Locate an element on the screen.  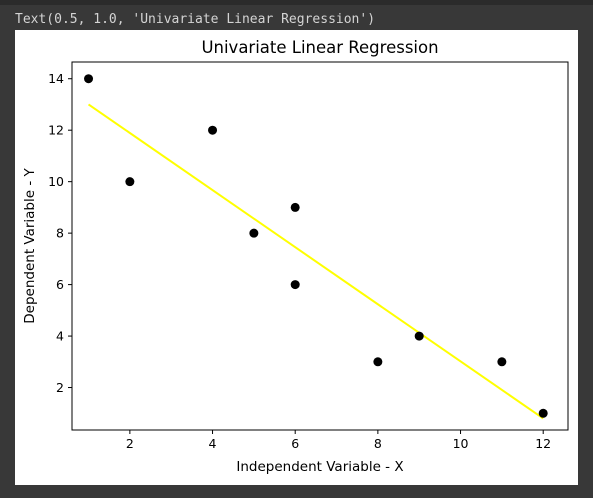
y-axis-label: Dependent Variable - Y is located at coordinates (30, 245).